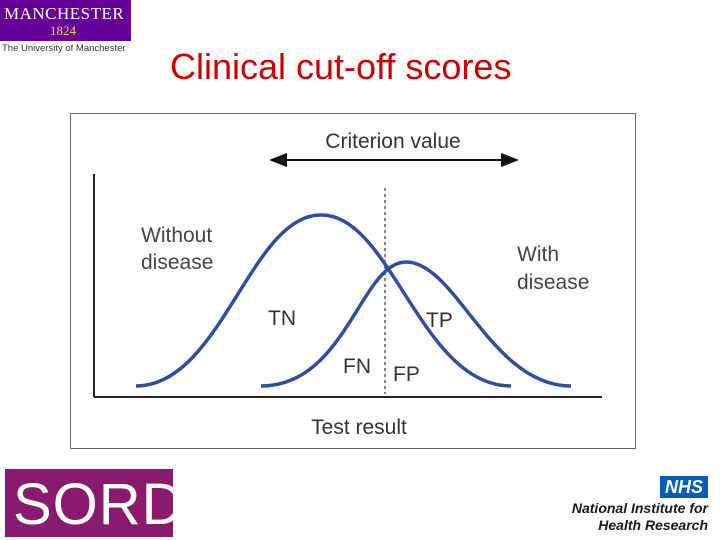 This screenshot has height=540, width=720. I want to click on with-disease-label-line1: With, so click(538, 254).